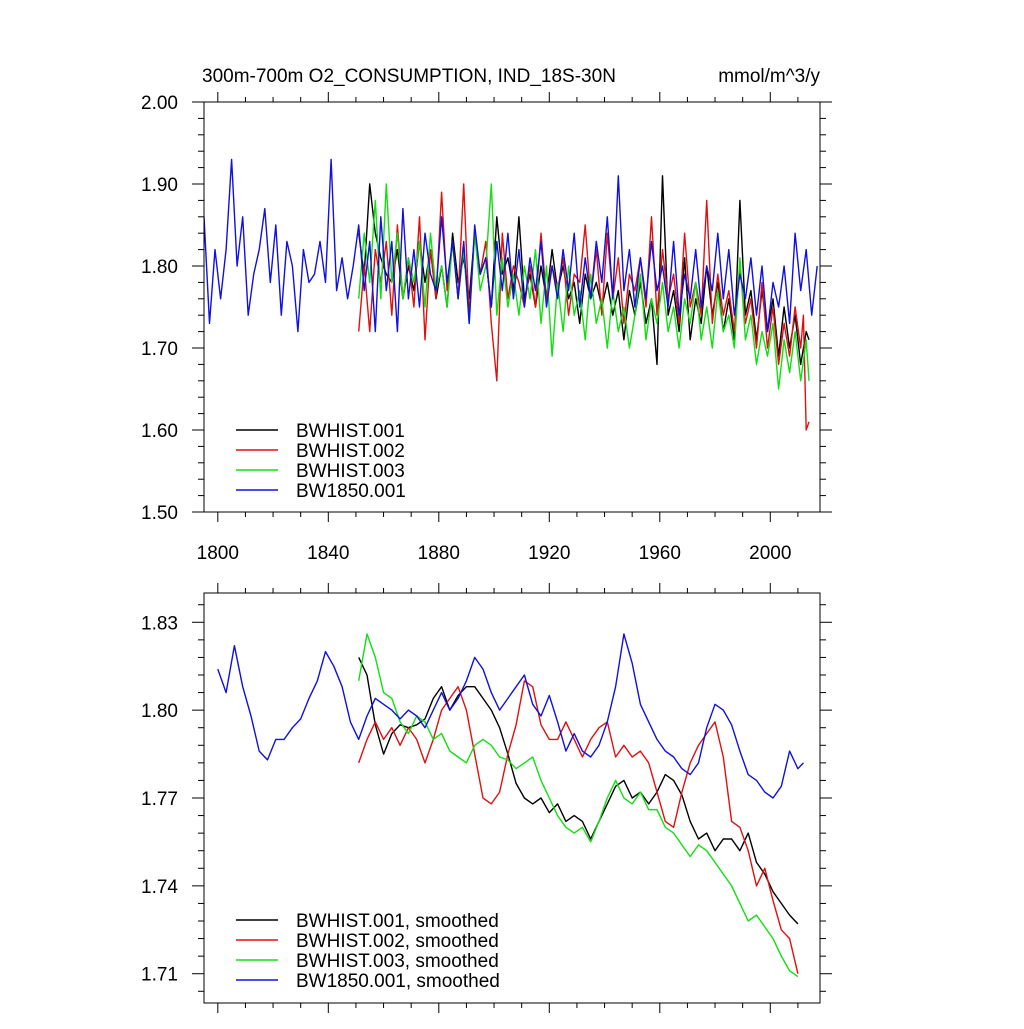 The height and width of the screenshot is (1029, 1024). What do you see at coordinates (159, 513) in the screenshot?
I see `y-tick-label: 1.50` at bounding box center [159, 513].